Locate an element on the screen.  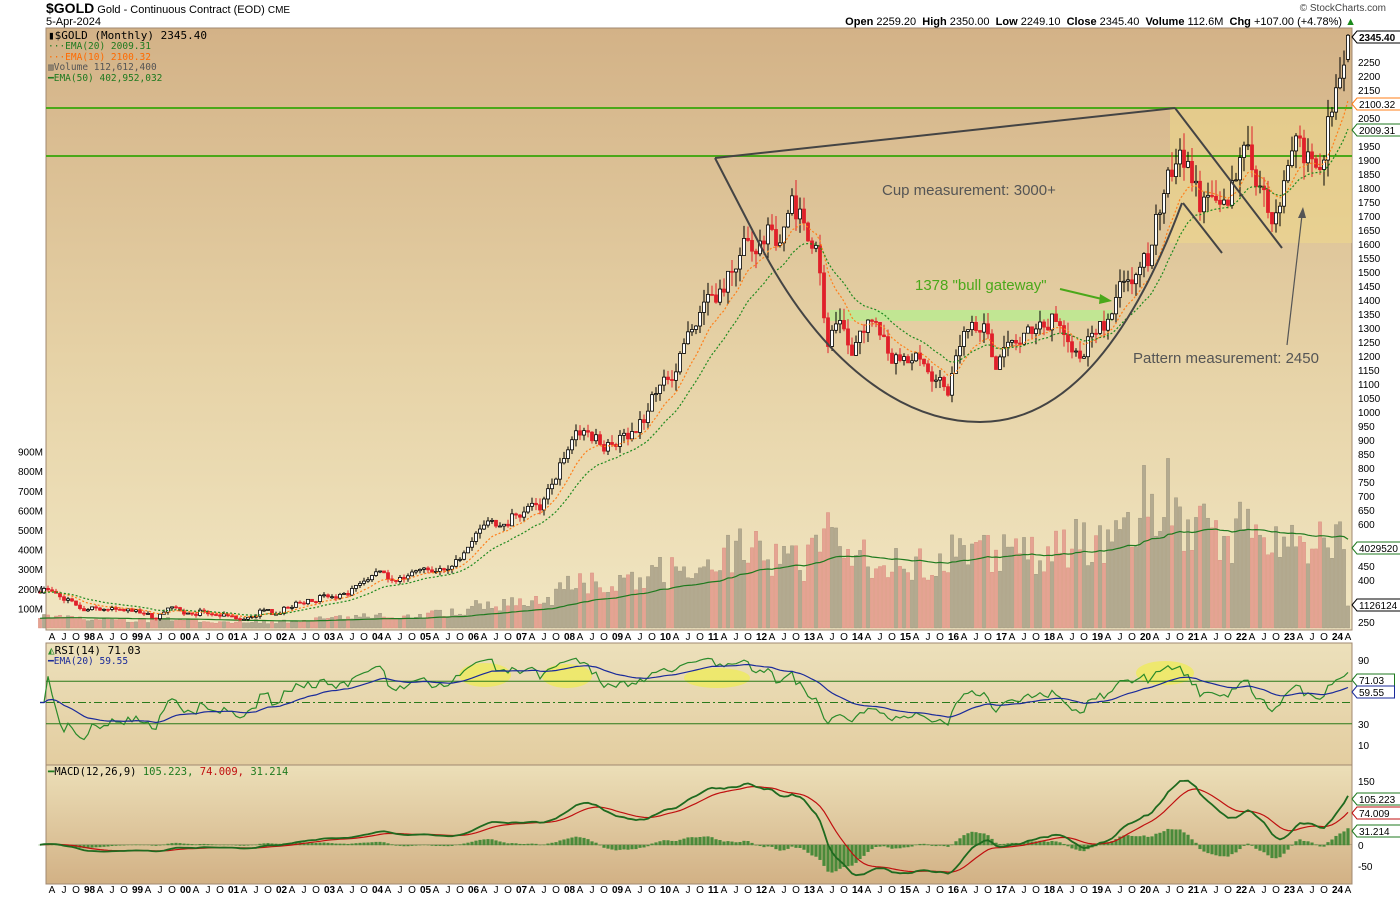
signal-badge-frame is located at coordinates (1375, 813).